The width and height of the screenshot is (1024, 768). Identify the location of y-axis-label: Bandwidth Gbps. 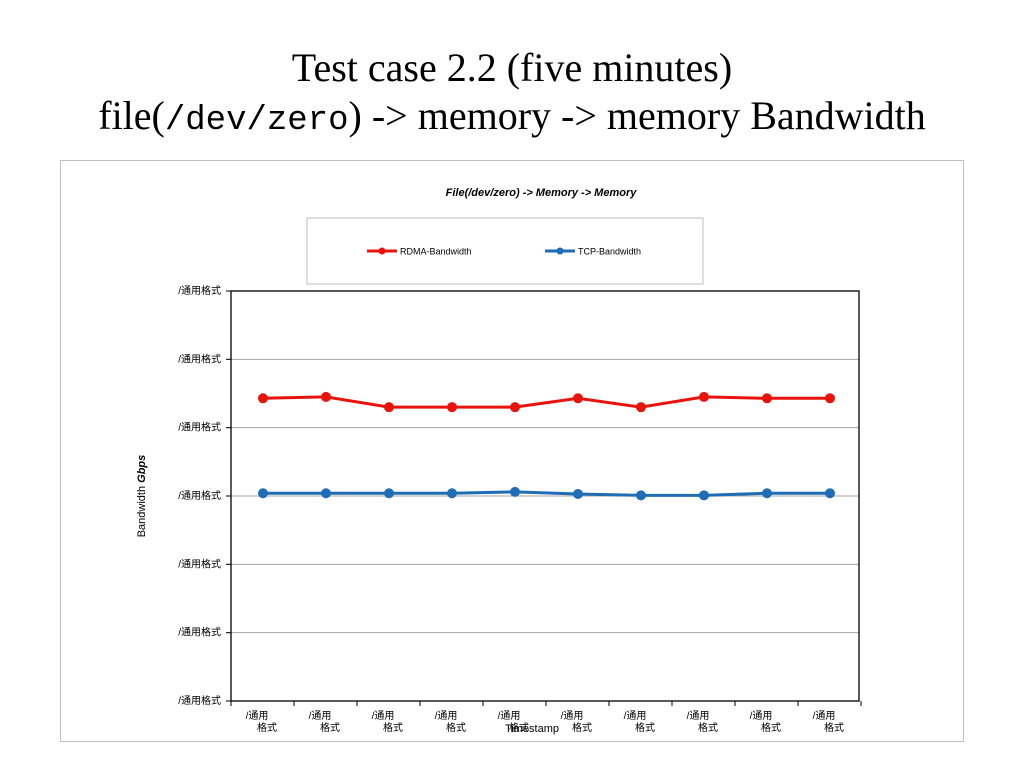
(142, 496).